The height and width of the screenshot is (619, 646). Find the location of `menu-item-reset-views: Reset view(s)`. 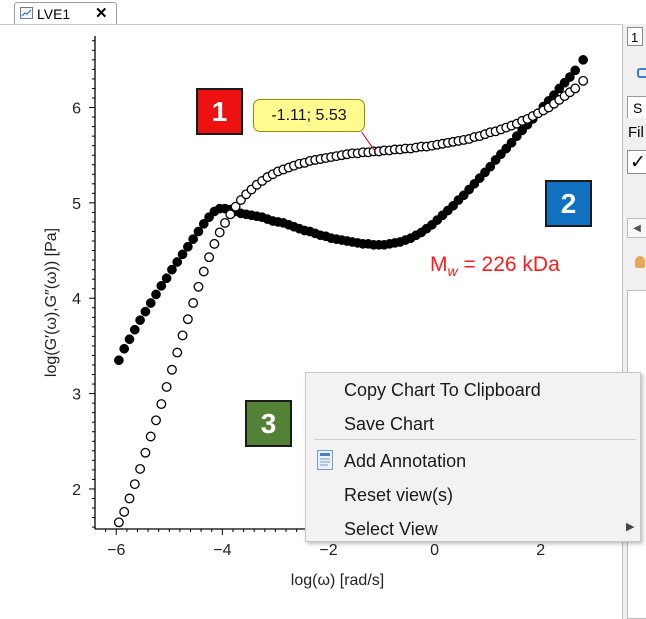

menu-item-reset-views: Reset view(s) is located at coordinates (473, 494).